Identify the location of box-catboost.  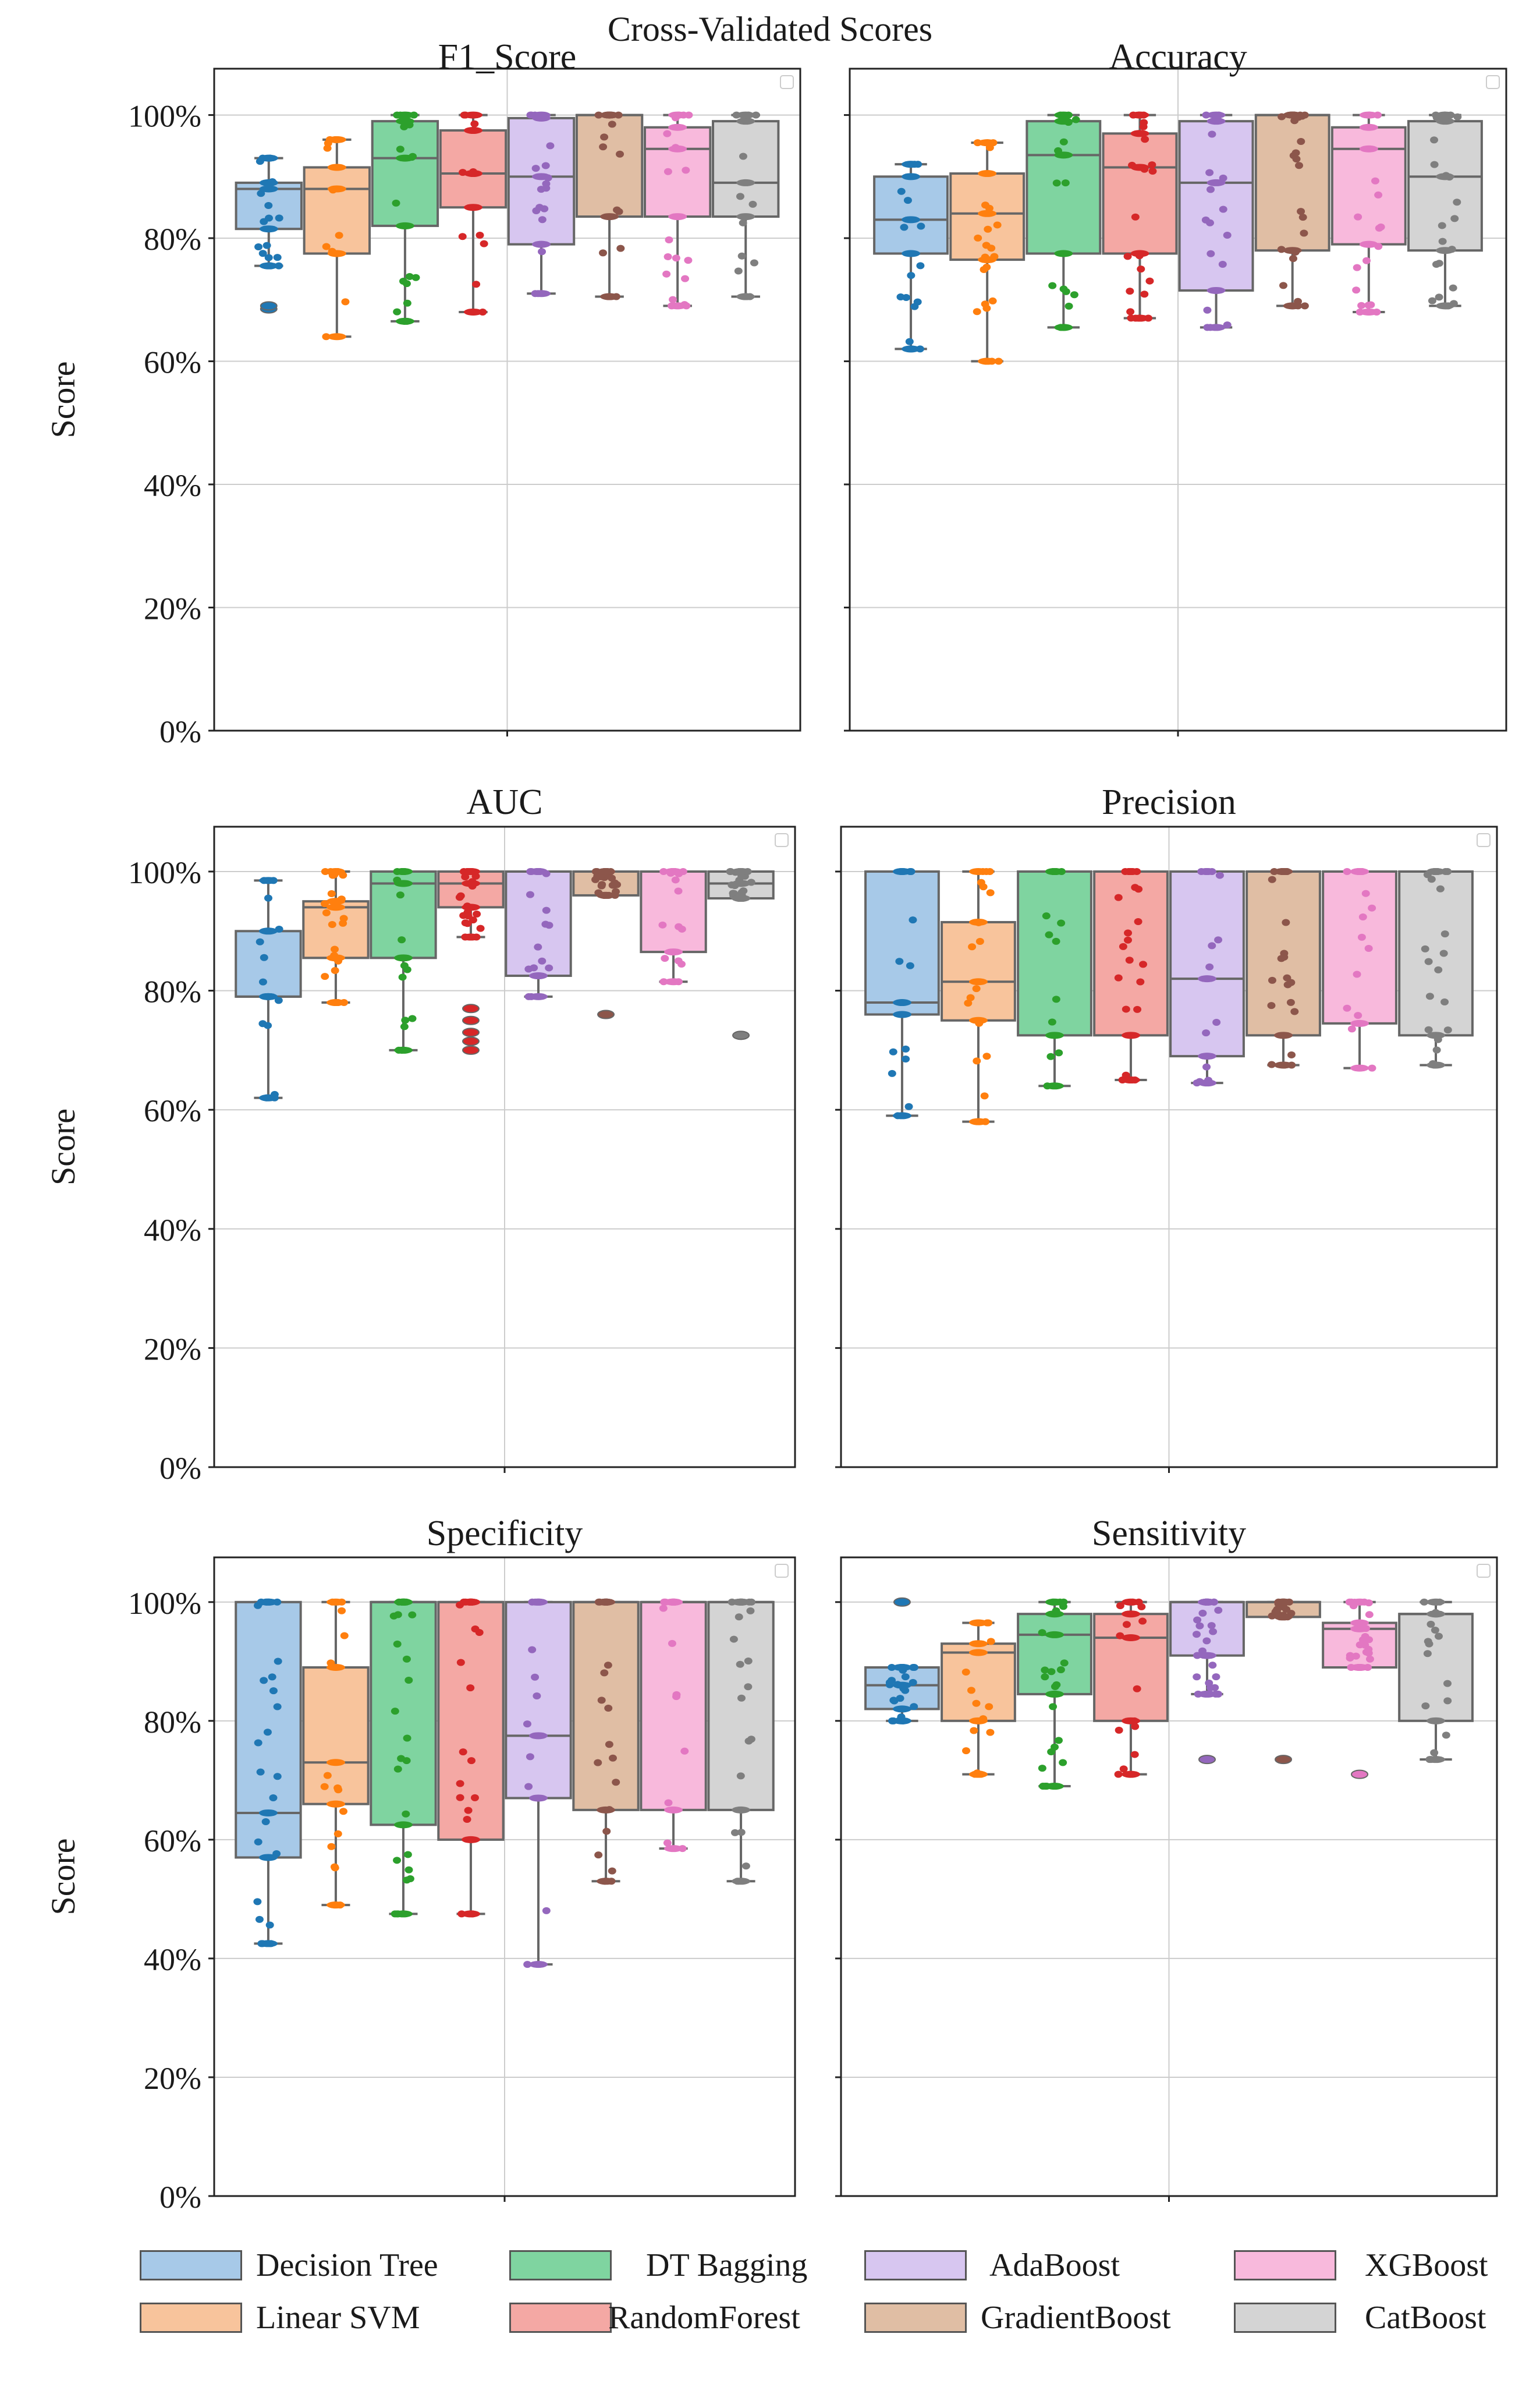
(746, 205).